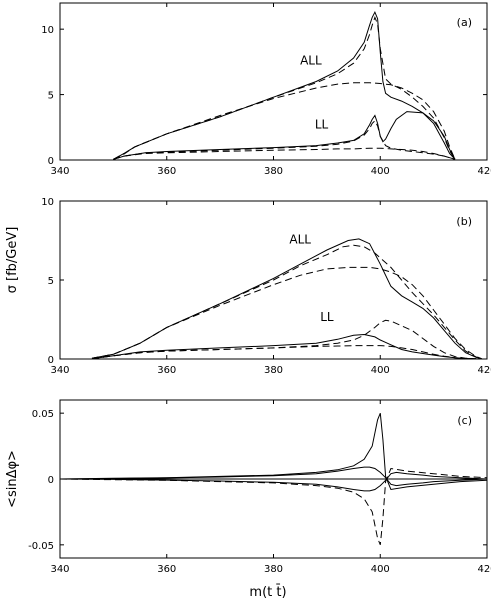  Describe the element at coordinates (51, 360) in the screenshot. I see `panel-b-y-tick-label-0: 0` at that location.